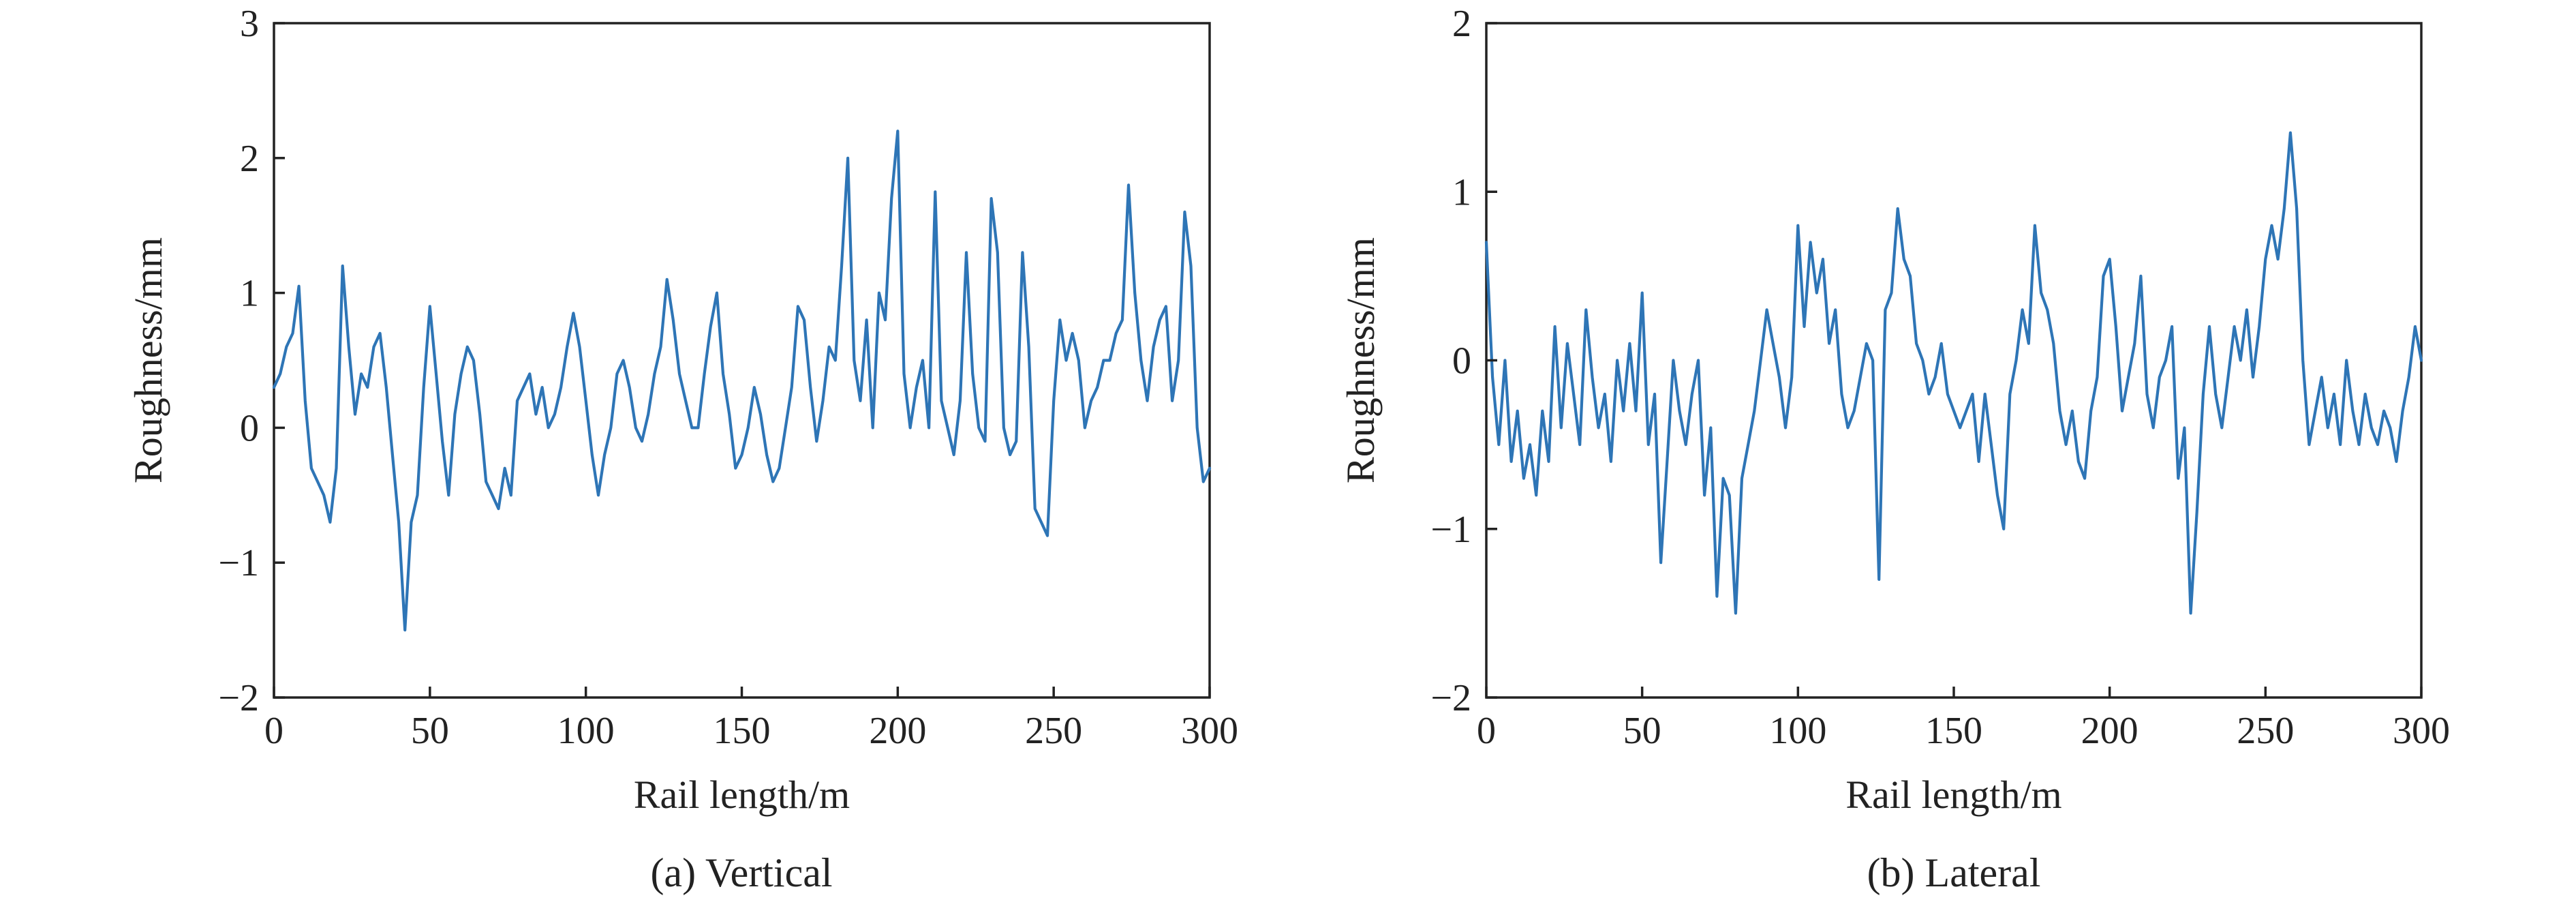  I want to click on panel-caption: (a) Vertical, so click(741, 872).